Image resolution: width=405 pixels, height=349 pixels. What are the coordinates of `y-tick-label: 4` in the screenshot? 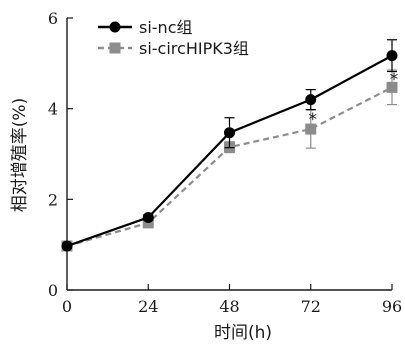 It's located at (53, 109).